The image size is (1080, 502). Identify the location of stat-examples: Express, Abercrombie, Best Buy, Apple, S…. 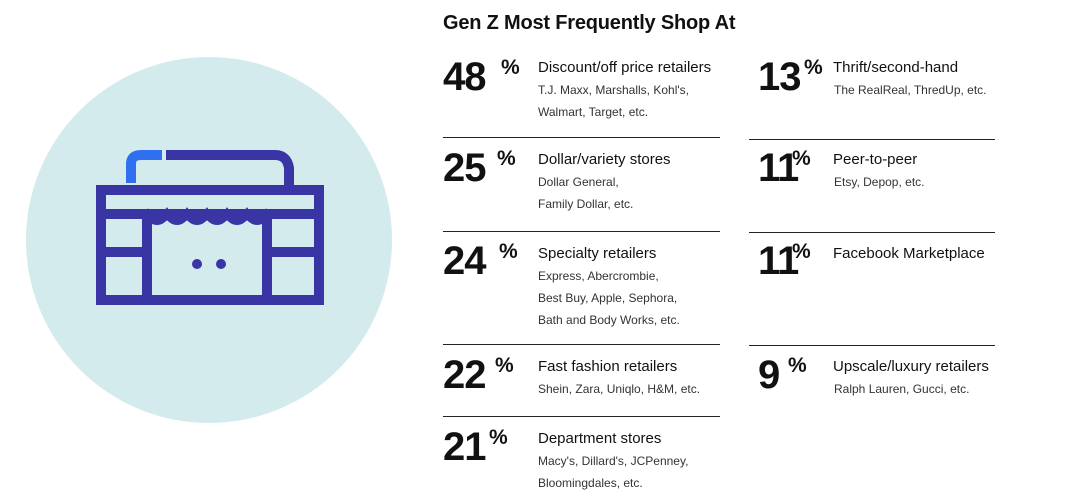
(609, 298).